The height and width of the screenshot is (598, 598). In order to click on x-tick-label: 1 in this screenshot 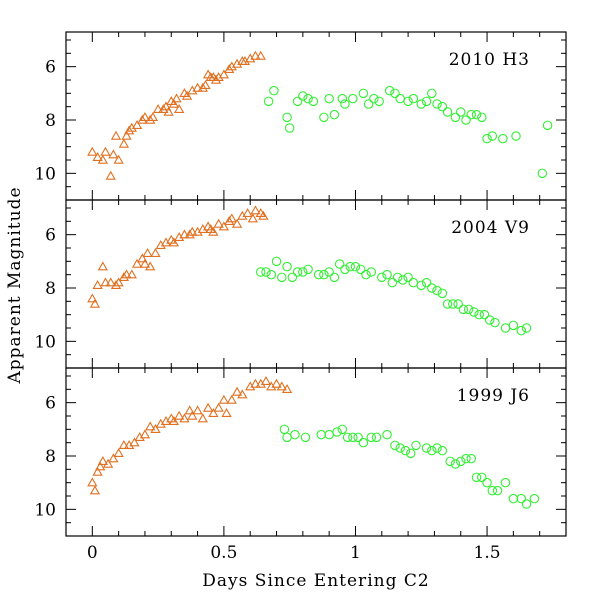, I will do `click(355, 553)`.